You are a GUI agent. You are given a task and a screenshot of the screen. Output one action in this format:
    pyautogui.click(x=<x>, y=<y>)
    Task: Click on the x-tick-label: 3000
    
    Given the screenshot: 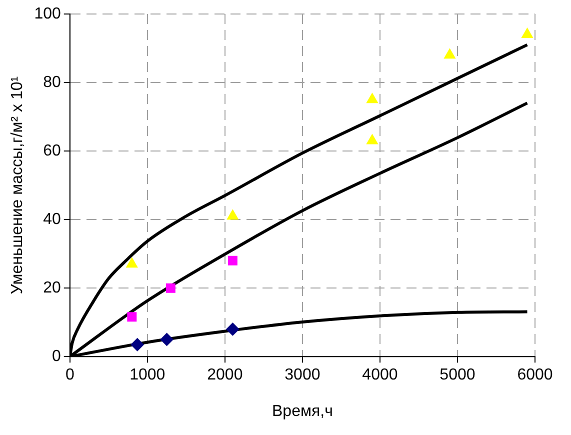 What is the action you would take?
    pyautogui.click(x=302, y=375)
    